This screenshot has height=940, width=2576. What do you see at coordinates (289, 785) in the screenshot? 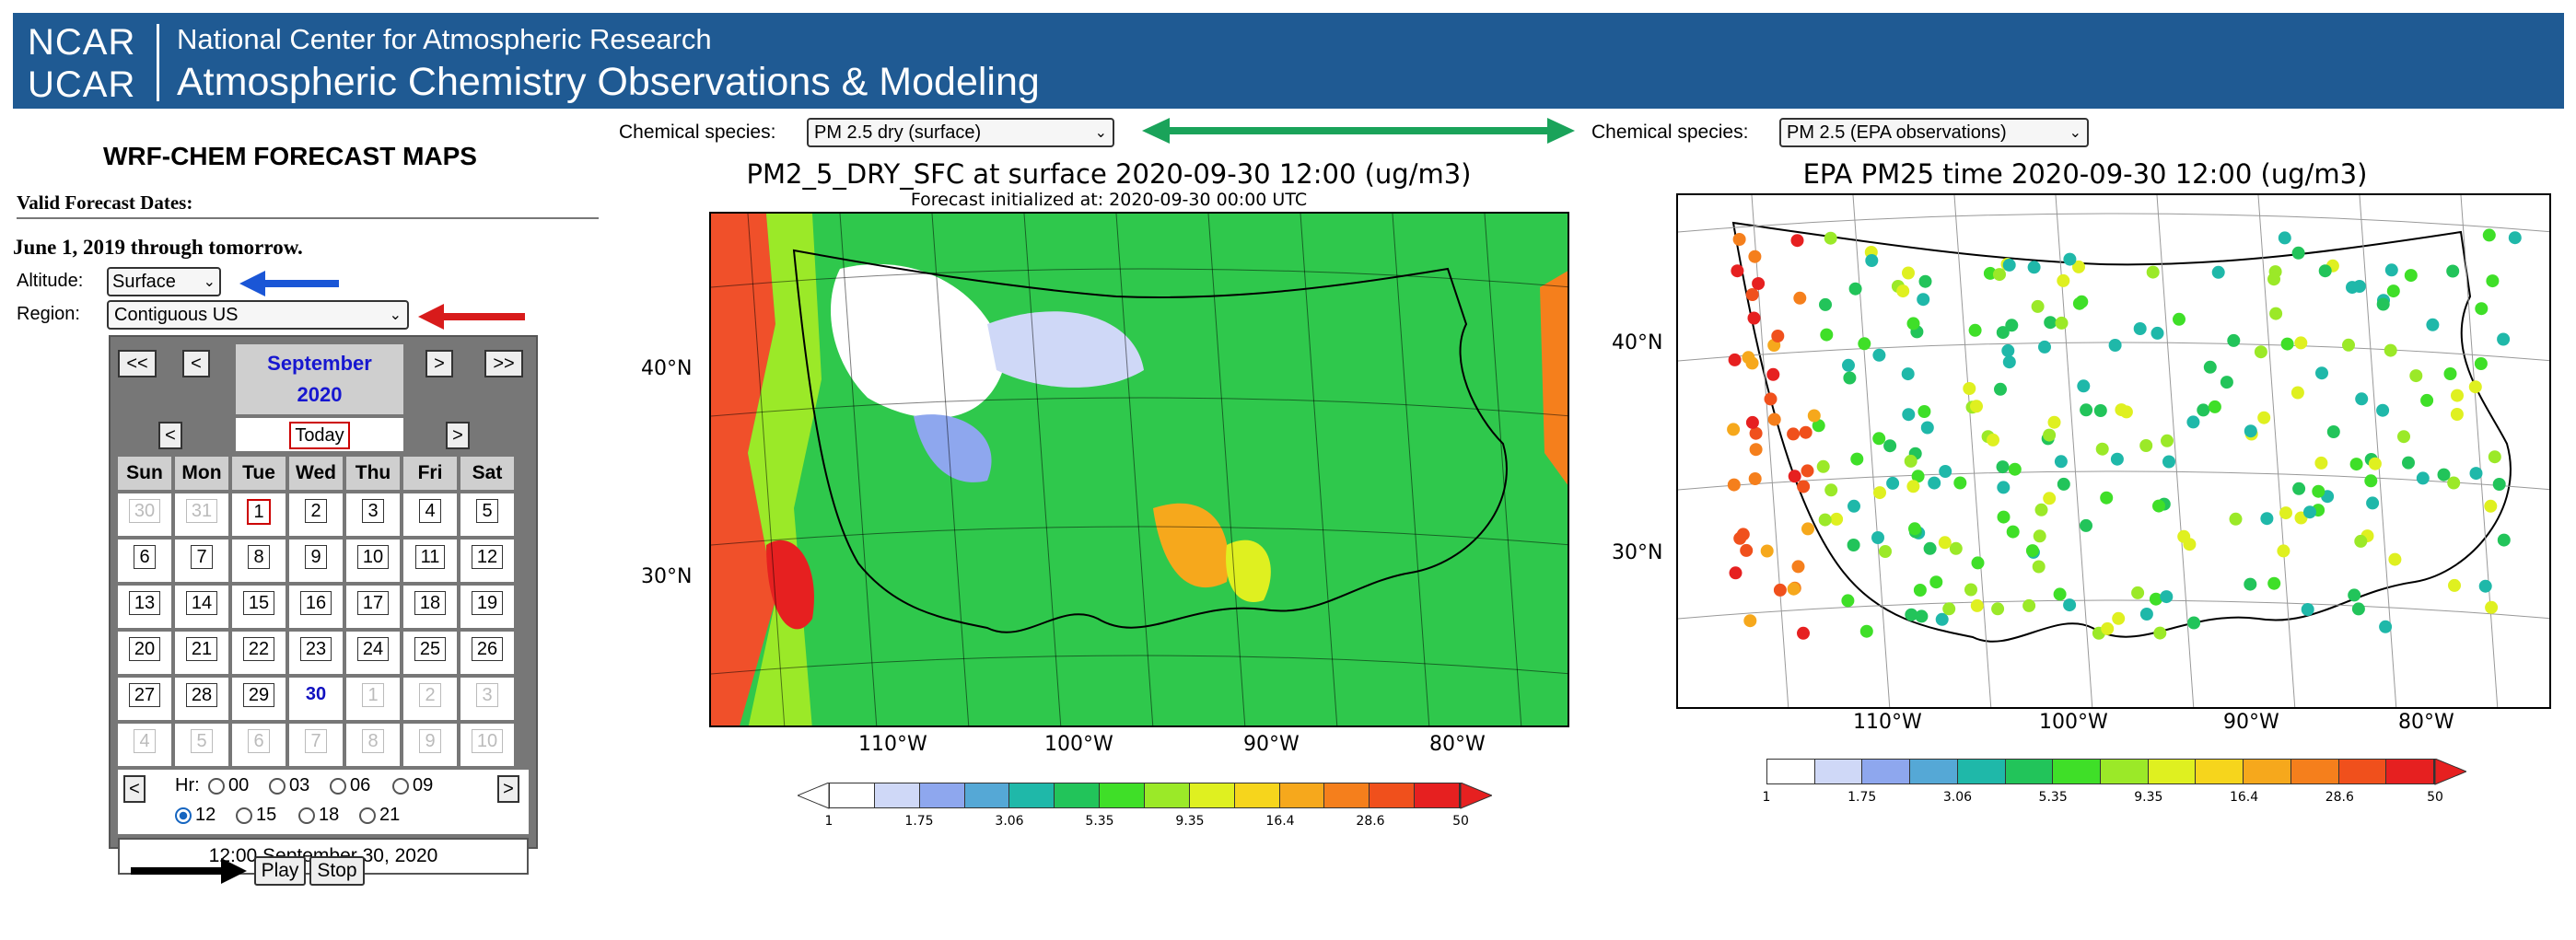
I see `hour-radio-03: 03` at bounding box center [289, 785].